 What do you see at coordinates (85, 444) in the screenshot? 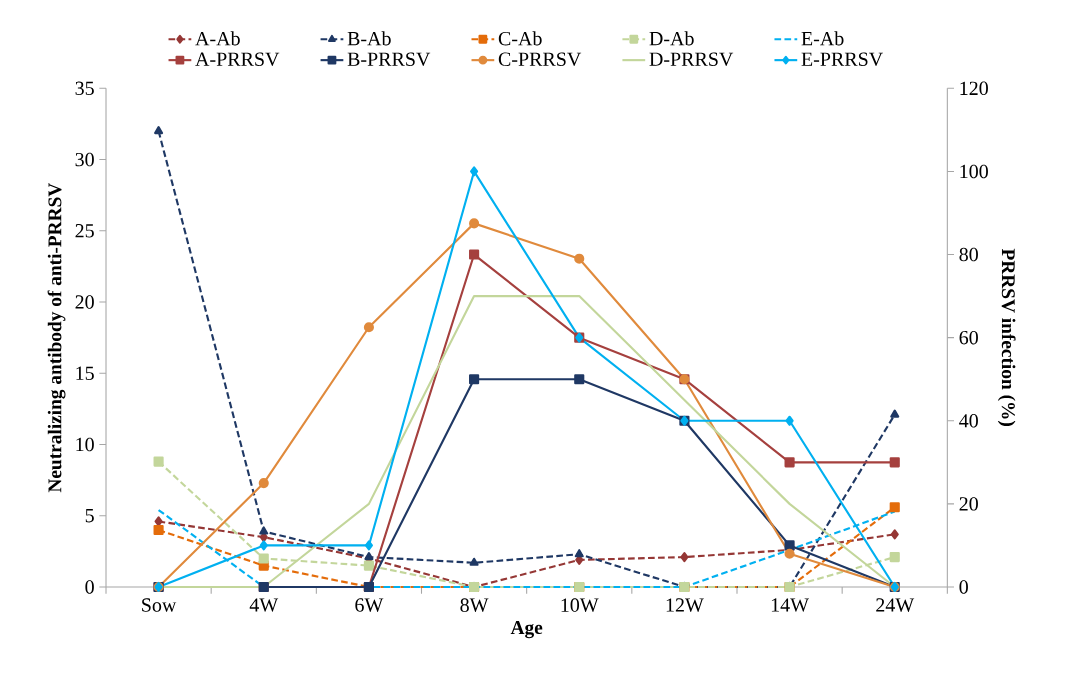
I see `y-tick-label: 10` at bounding box center [85, 444].